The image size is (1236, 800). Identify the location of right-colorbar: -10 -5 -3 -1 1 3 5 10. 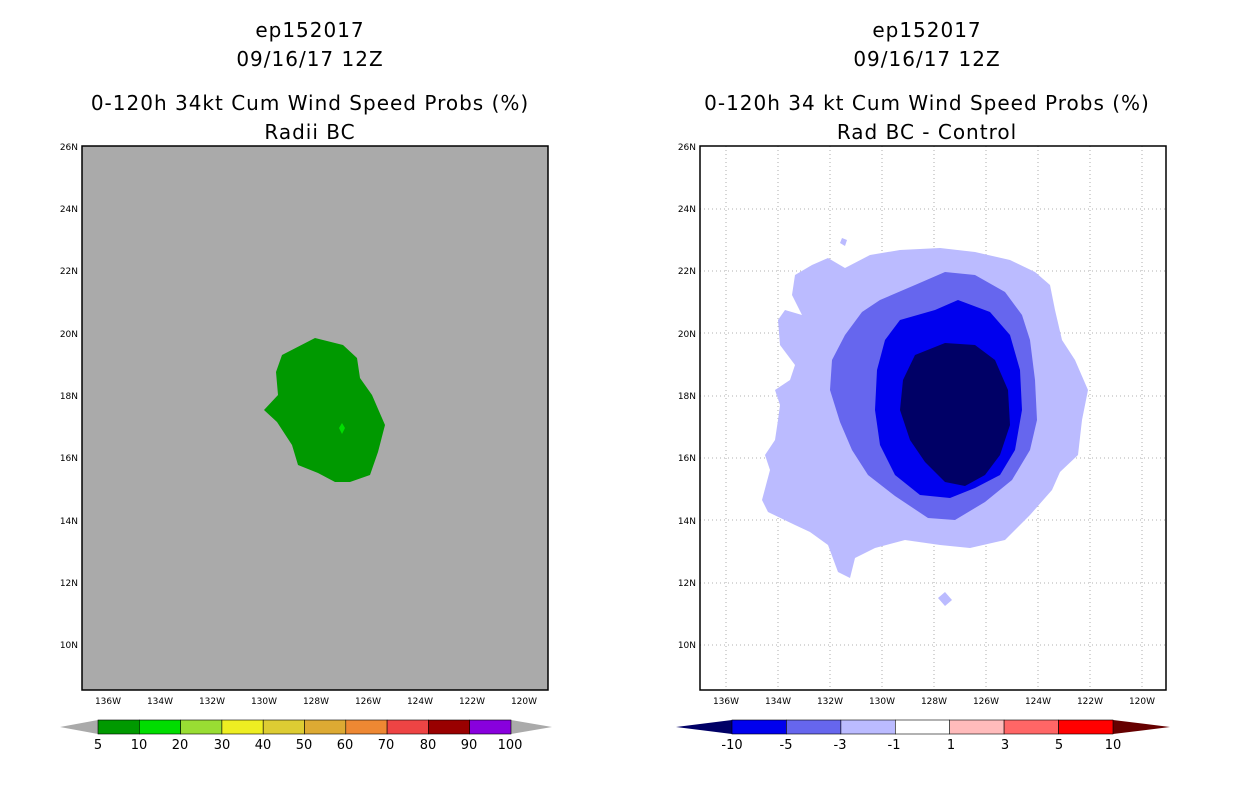
(923, 736).